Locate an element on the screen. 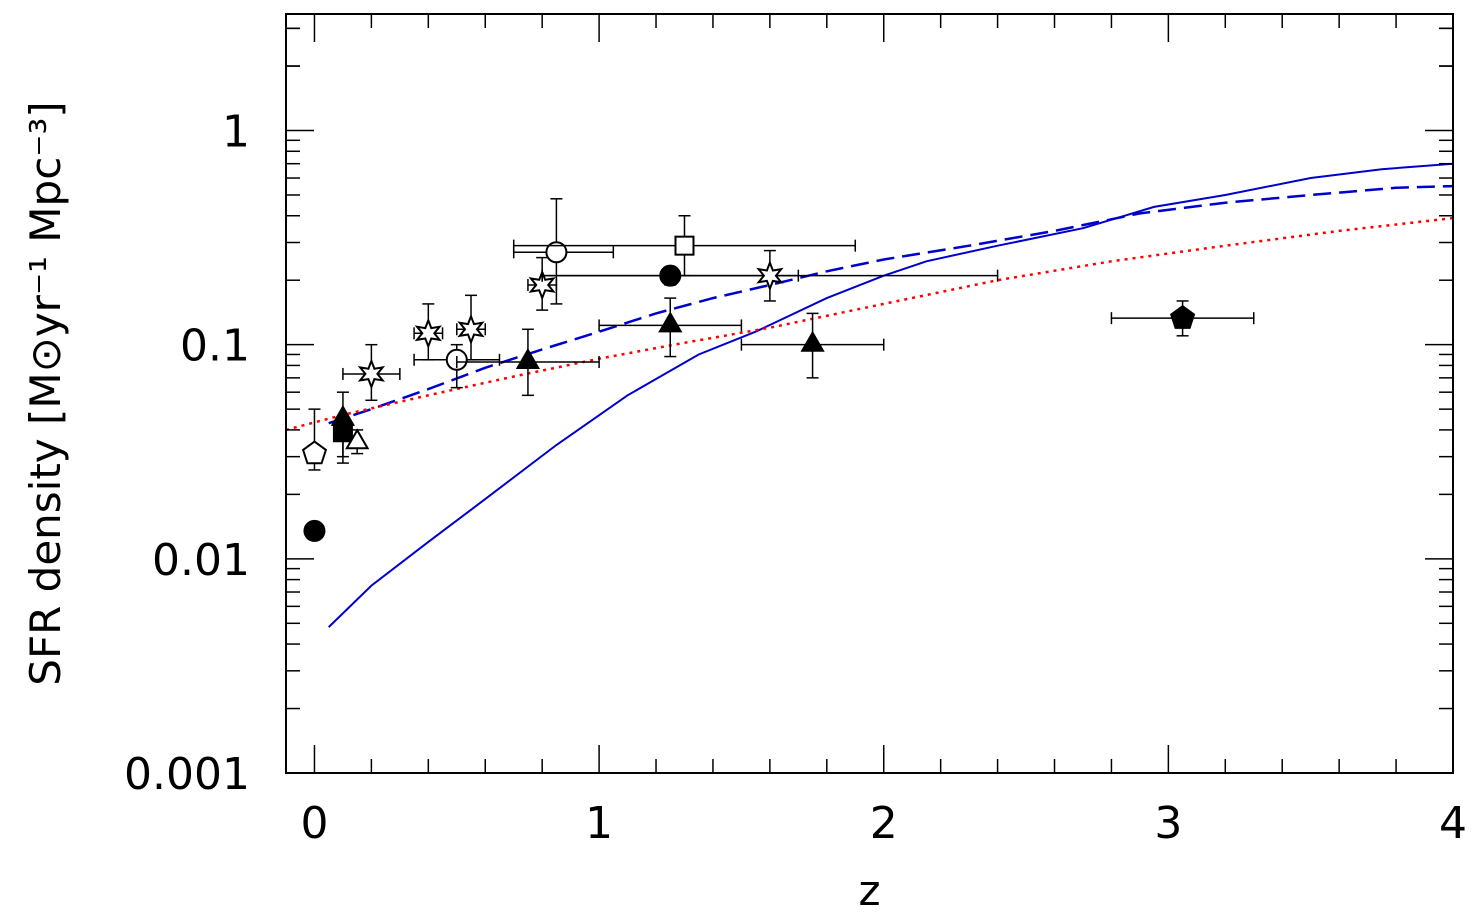 The width and height of the screenshot is (1478, 919). x-tick-label: 3 is located at coordinates (1168, 823).